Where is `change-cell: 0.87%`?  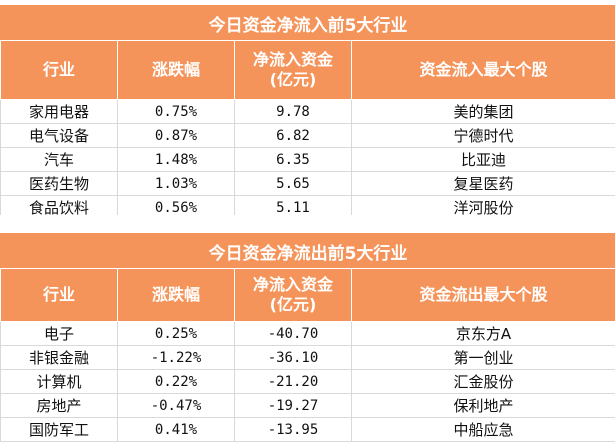
change-cell: 0.87% is located at coordinates (176, 135).